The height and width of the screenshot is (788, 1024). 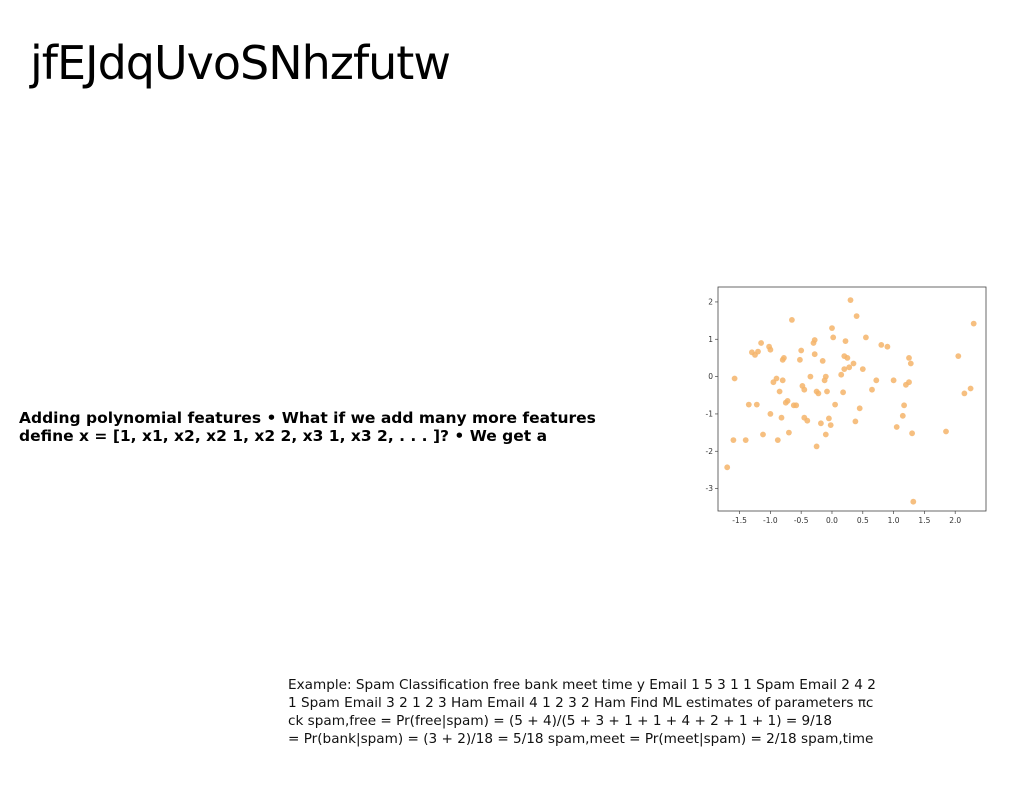 I want to click on y-tick-label: 0, so click(x=710, y=376).